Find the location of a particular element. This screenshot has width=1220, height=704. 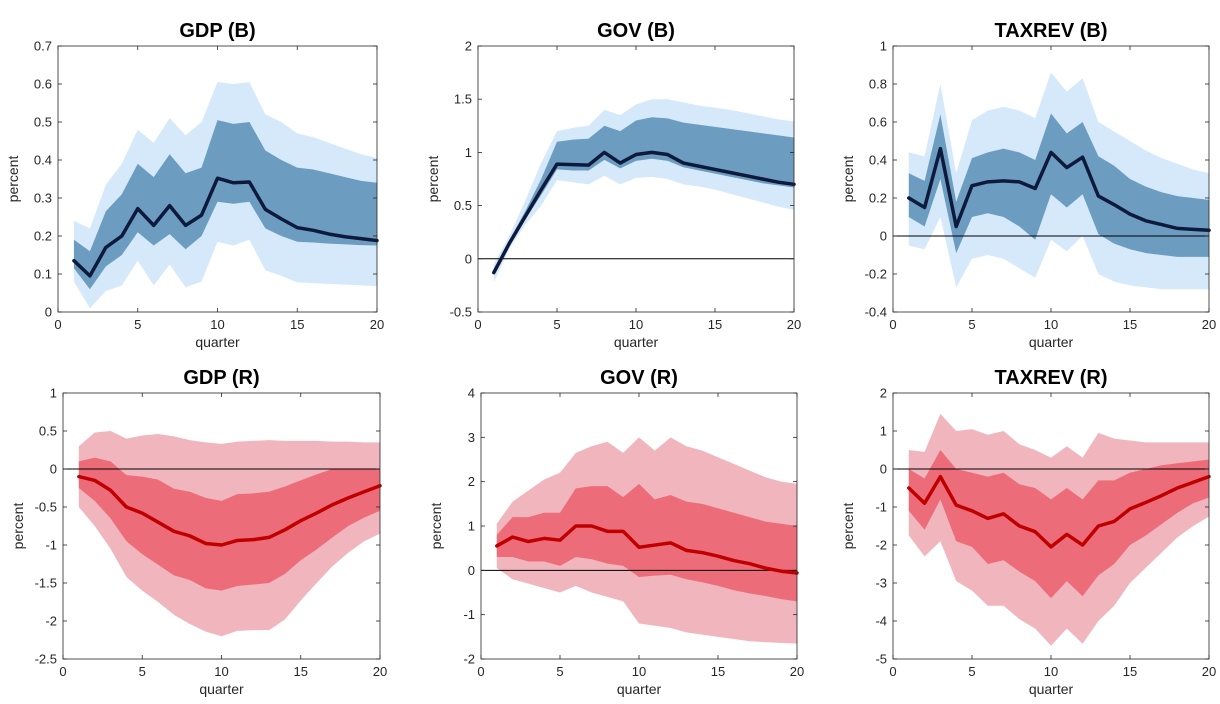

chart-title: GOV (R) is located at coordinates (639, 378).